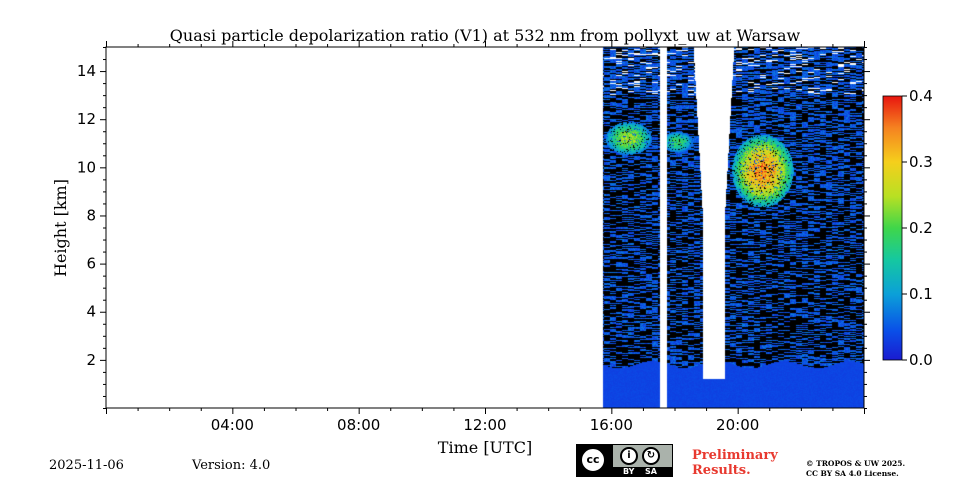 The image size is (960, 480). What do you see at coordinates (737, 425) in the screenshot?
I see `x-tick-label: 20:00` at bounding box center [737, 425].